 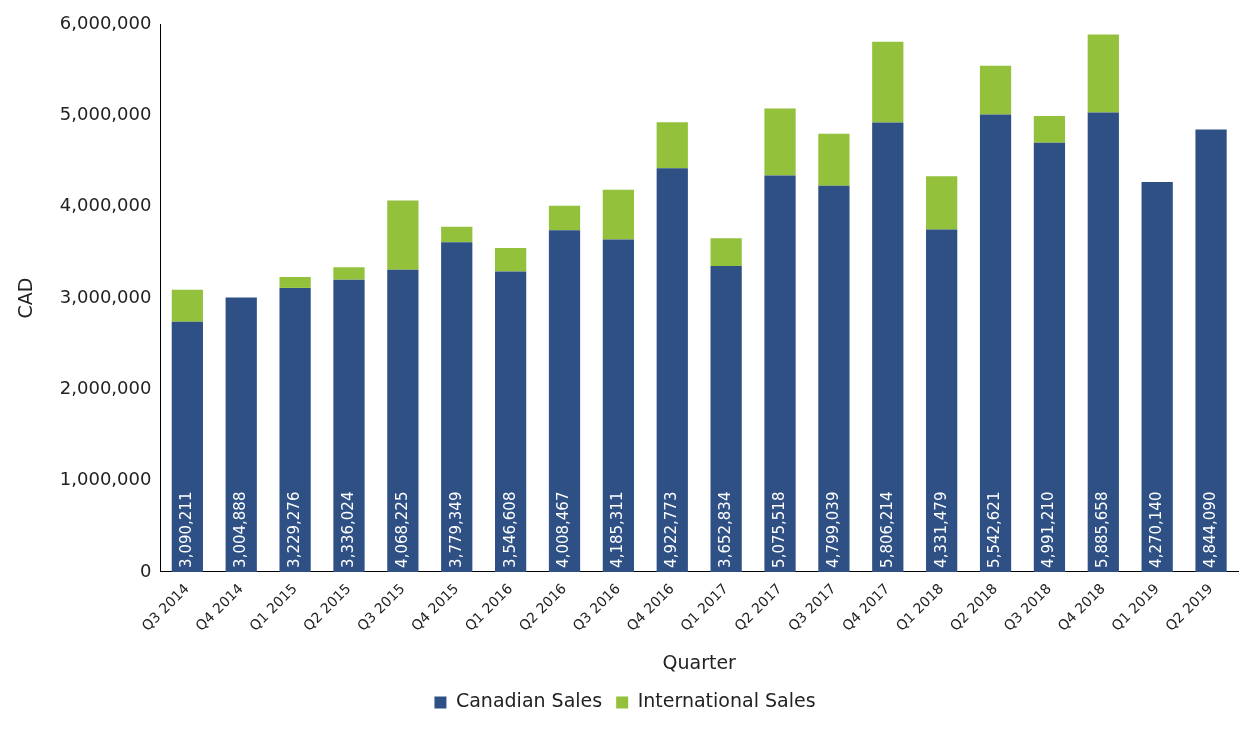 What do you see at coordinates (617, 529) in the screenshot?
I see `total-label: 4,185,311` at bounding box center [617, 529].